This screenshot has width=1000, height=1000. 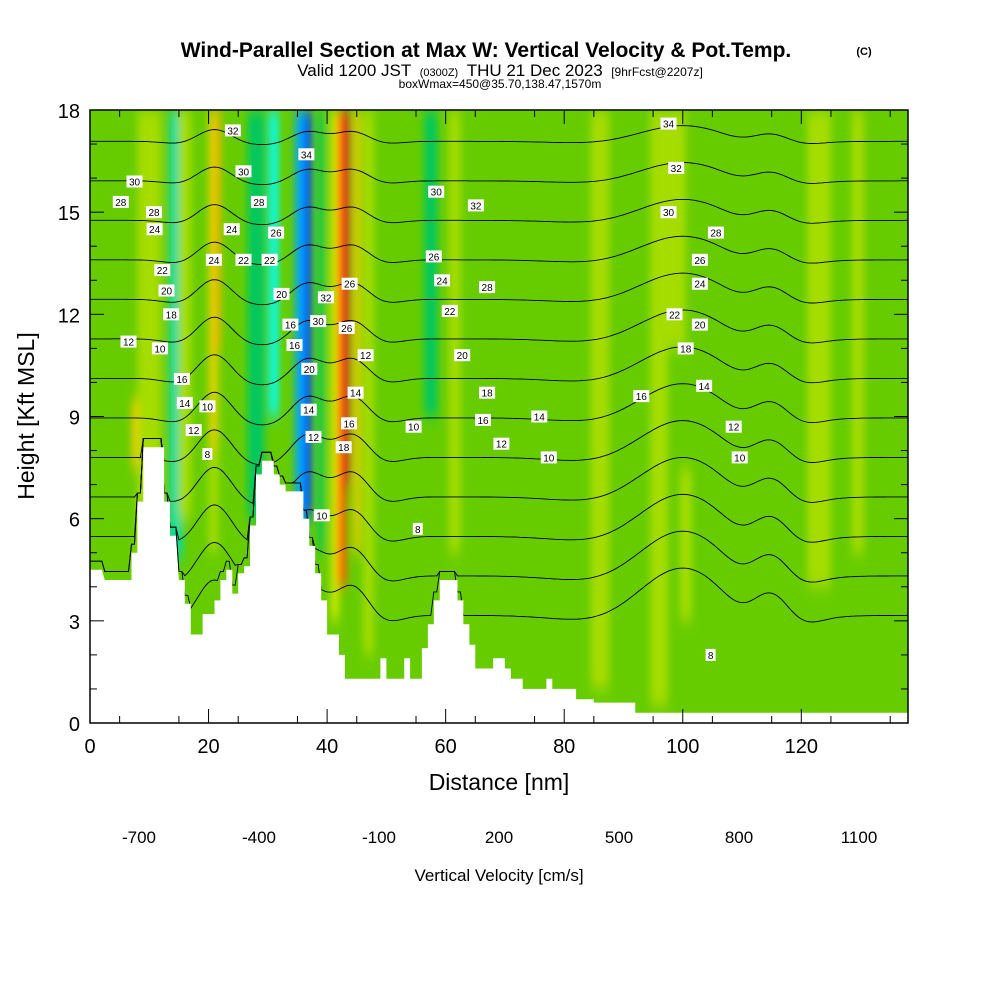 I want to click on x-tick-label: 80, so click(x=564, y=747).